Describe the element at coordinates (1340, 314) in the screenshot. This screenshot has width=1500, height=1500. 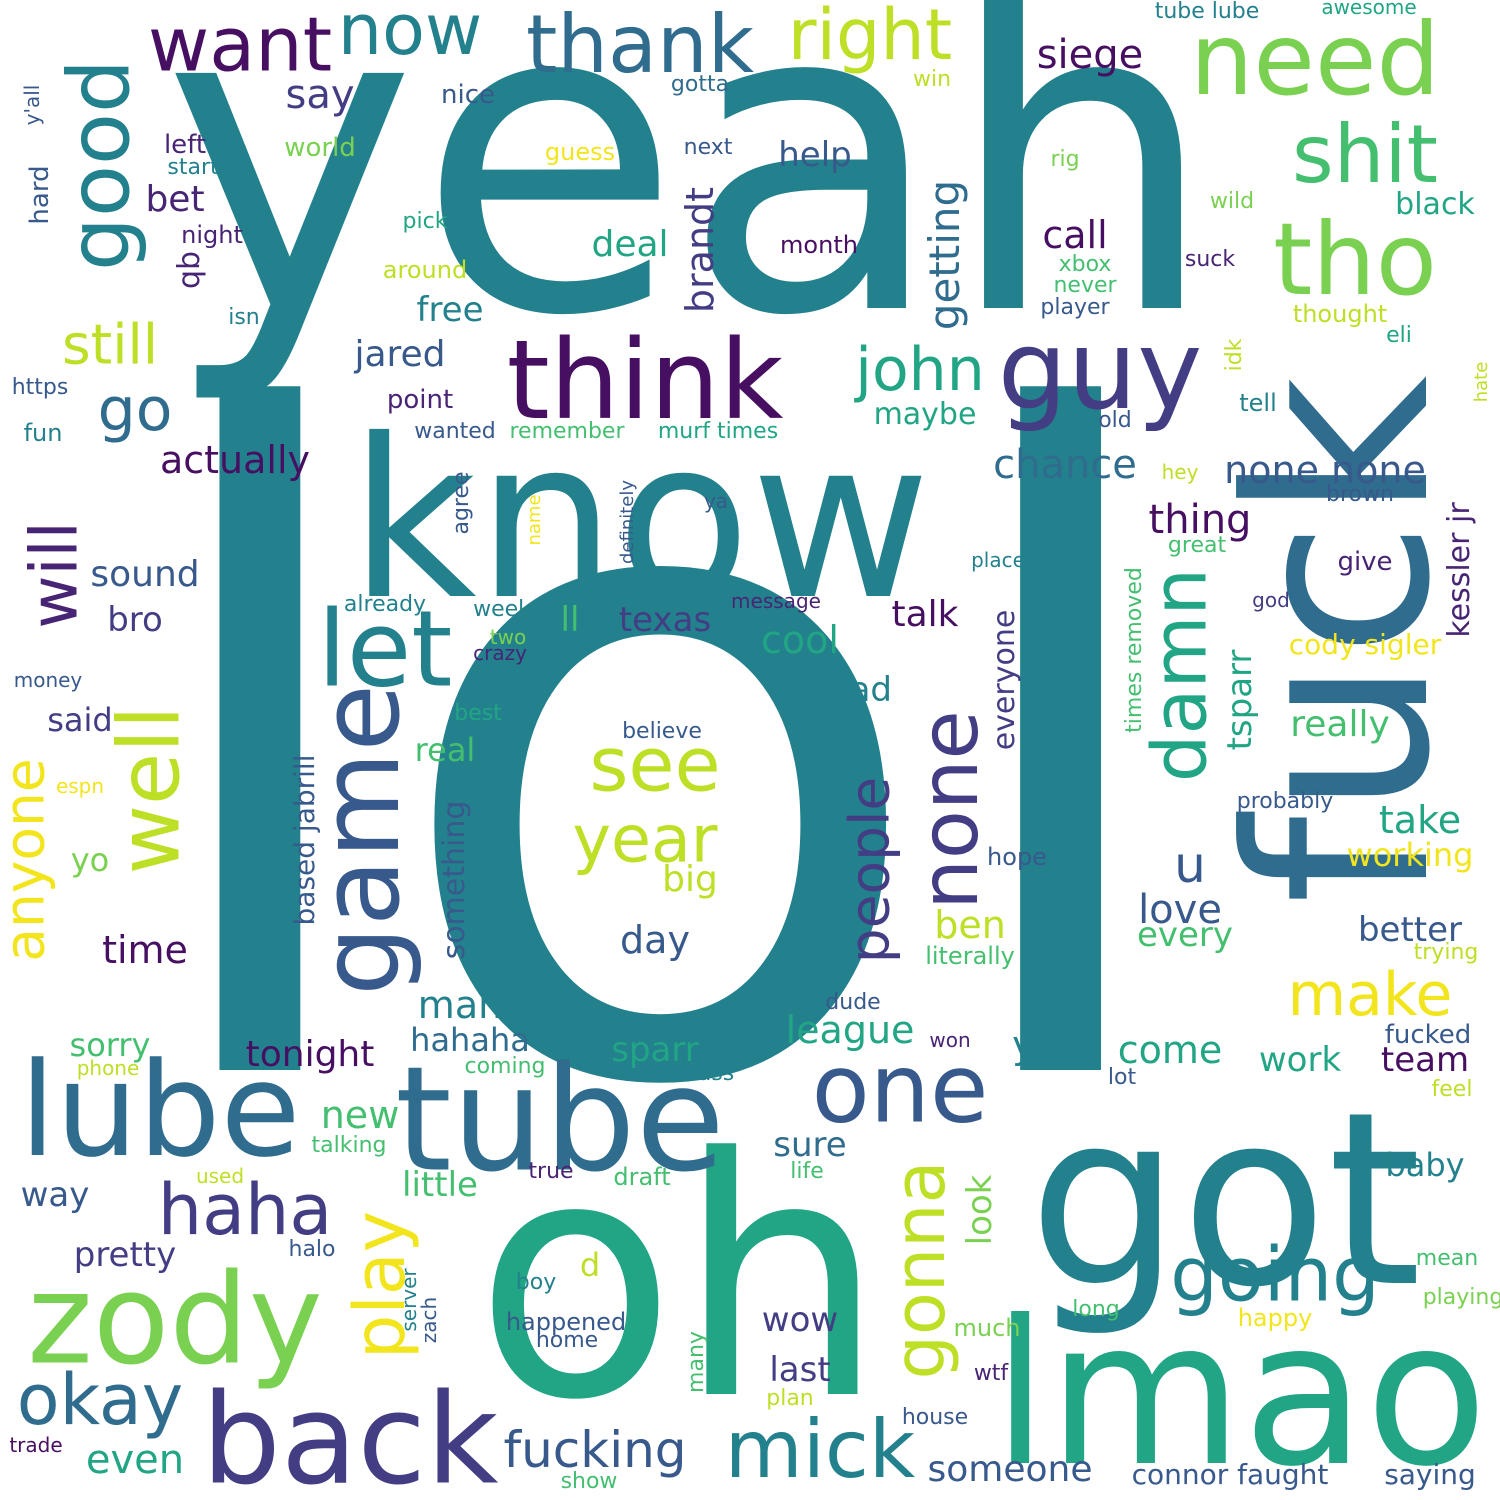
I see `word-thought: thought` at that location.